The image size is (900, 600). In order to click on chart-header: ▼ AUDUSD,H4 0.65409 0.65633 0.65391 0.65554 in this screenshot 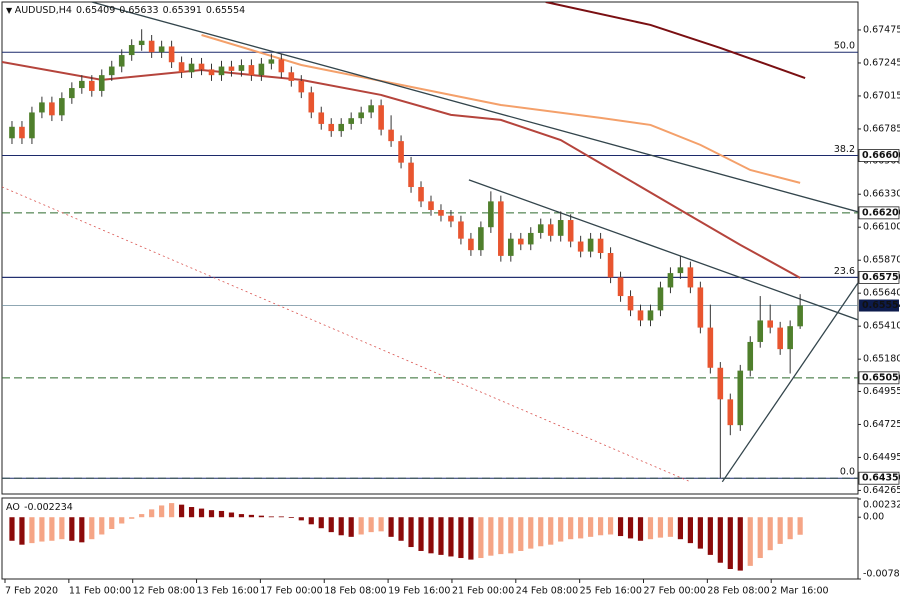, I will do `click(125, 10)`.